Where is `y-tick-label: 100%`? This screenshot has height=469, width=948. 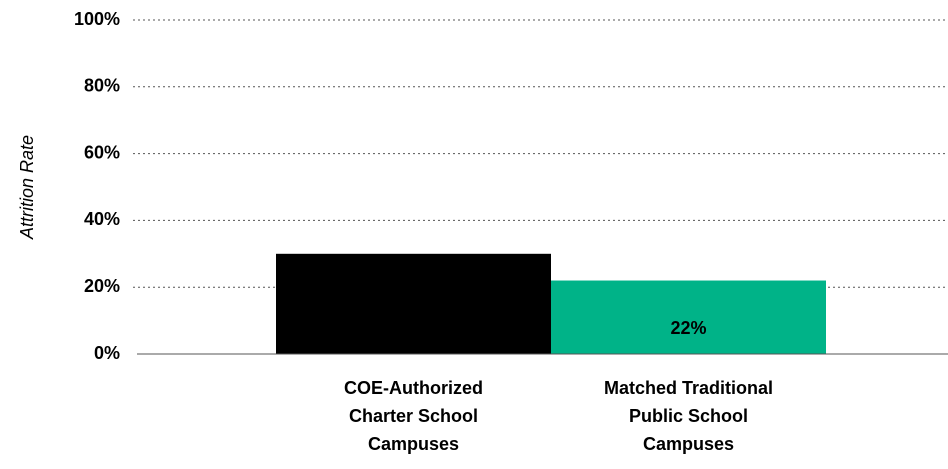
y-tick-label: 100% is located at coordinates (97, 19).